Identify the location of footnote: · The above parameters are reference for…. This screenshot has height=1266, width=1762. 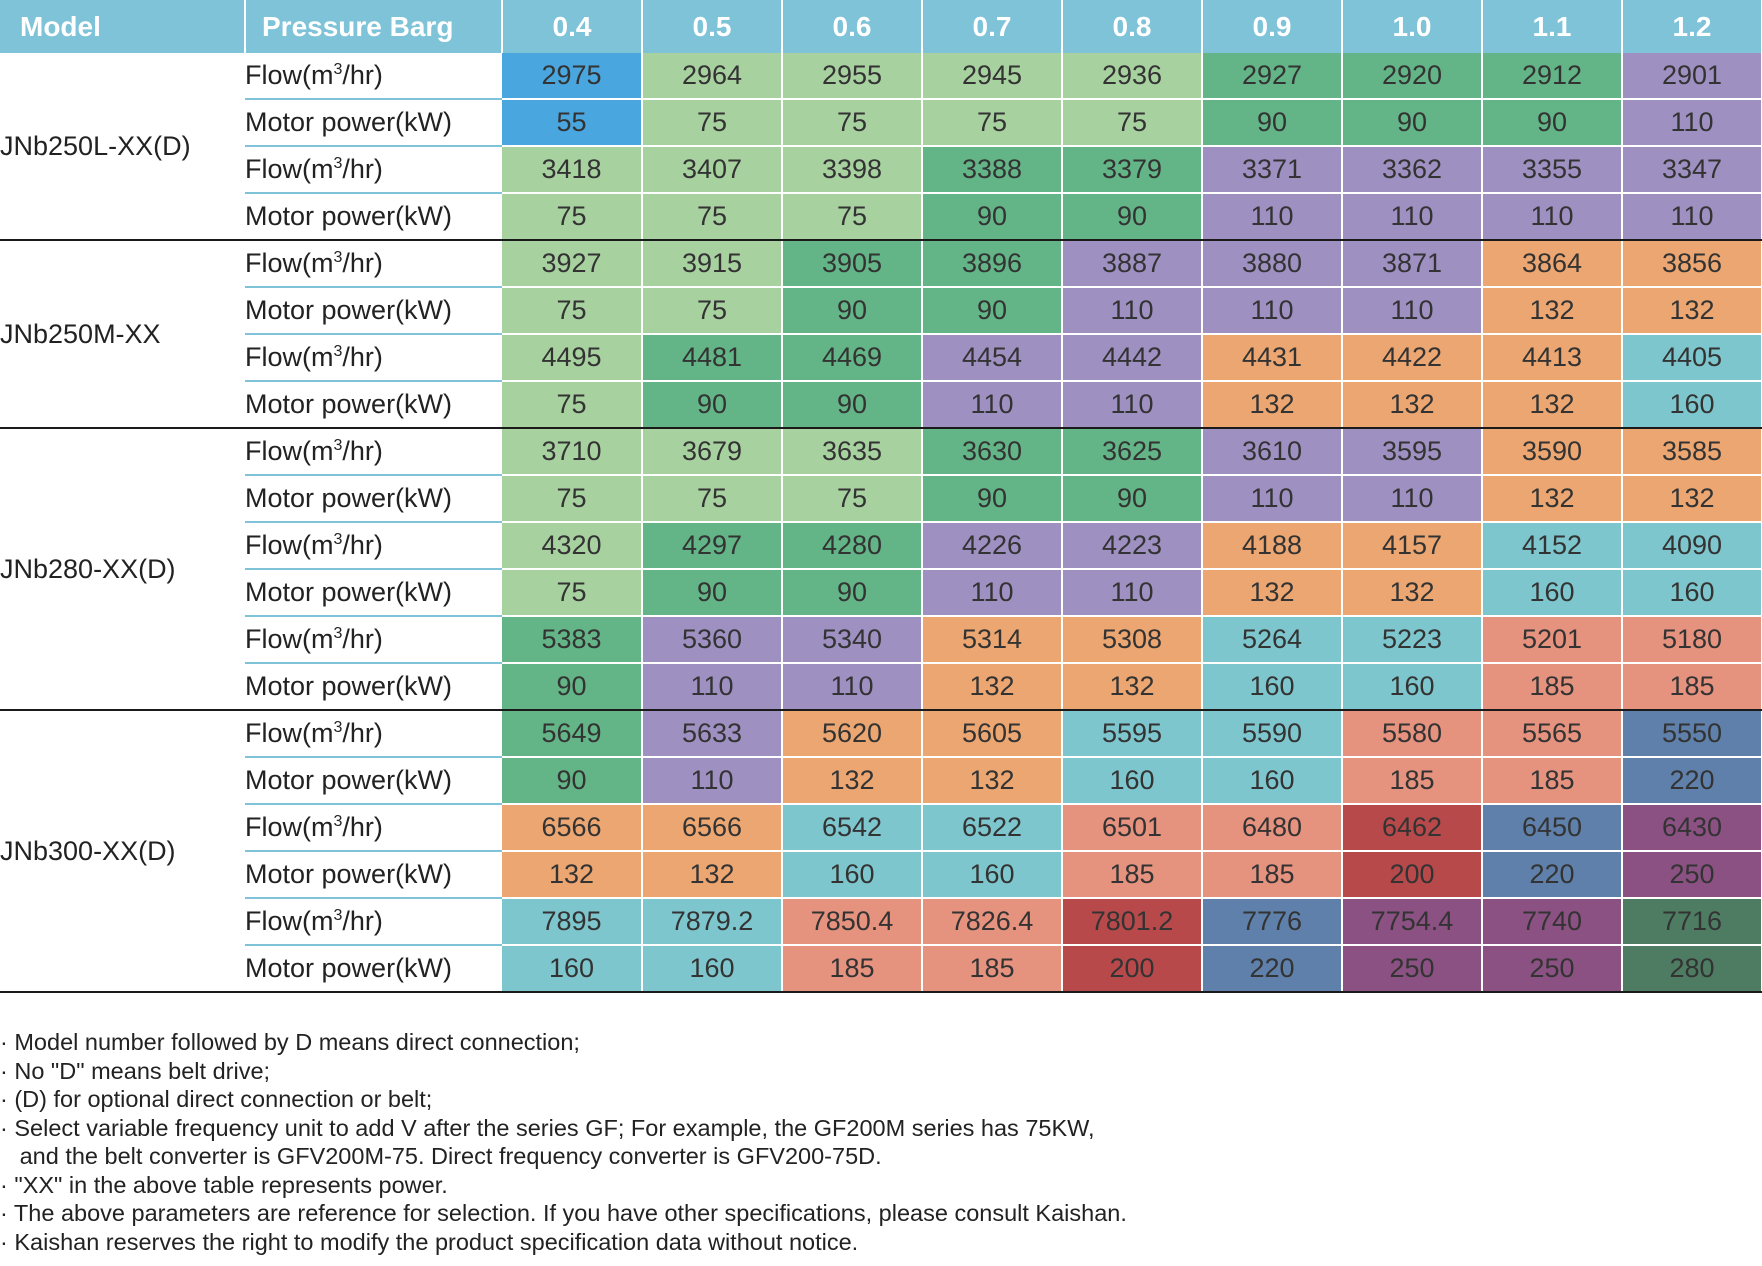
(563, 1213).